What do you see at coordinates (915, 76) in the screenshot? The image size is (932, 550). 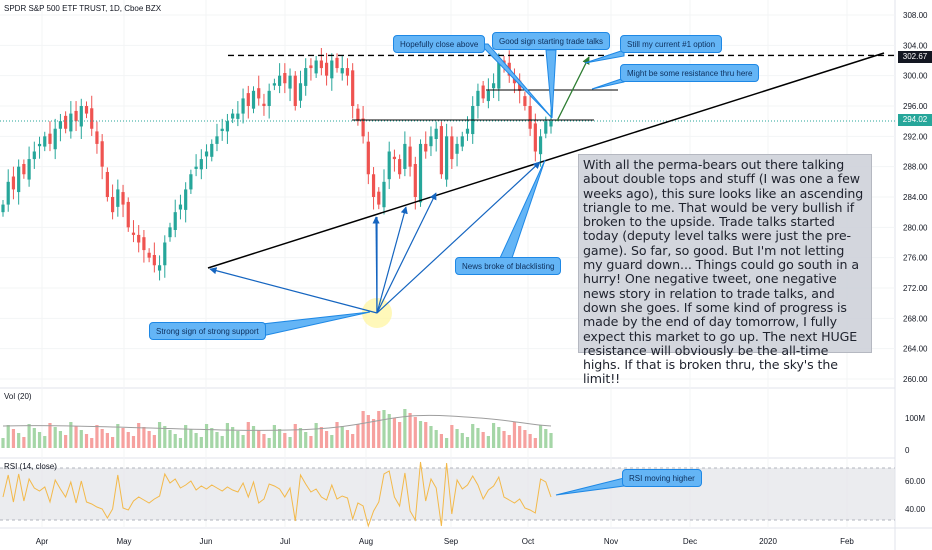 I see `y-tick-label: 300.00` at bounding box center [915, 76].